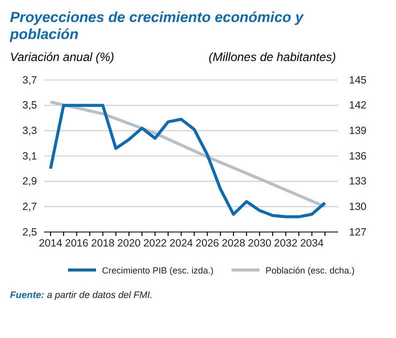 This screenshot has width=396, height=338. What do you see at coordinates (30, 80) in the screenshot?
I see `y-tick-label: 3,7` at bounding box center [30, 80].